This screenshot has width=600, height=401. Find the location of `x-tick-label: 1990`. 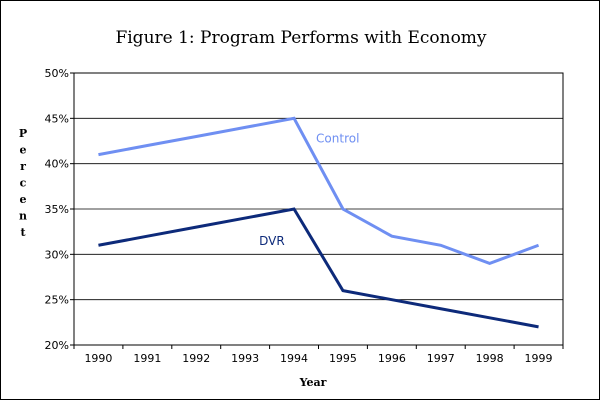

x-tick-label: 1990 is located at coordinates (98, 358).